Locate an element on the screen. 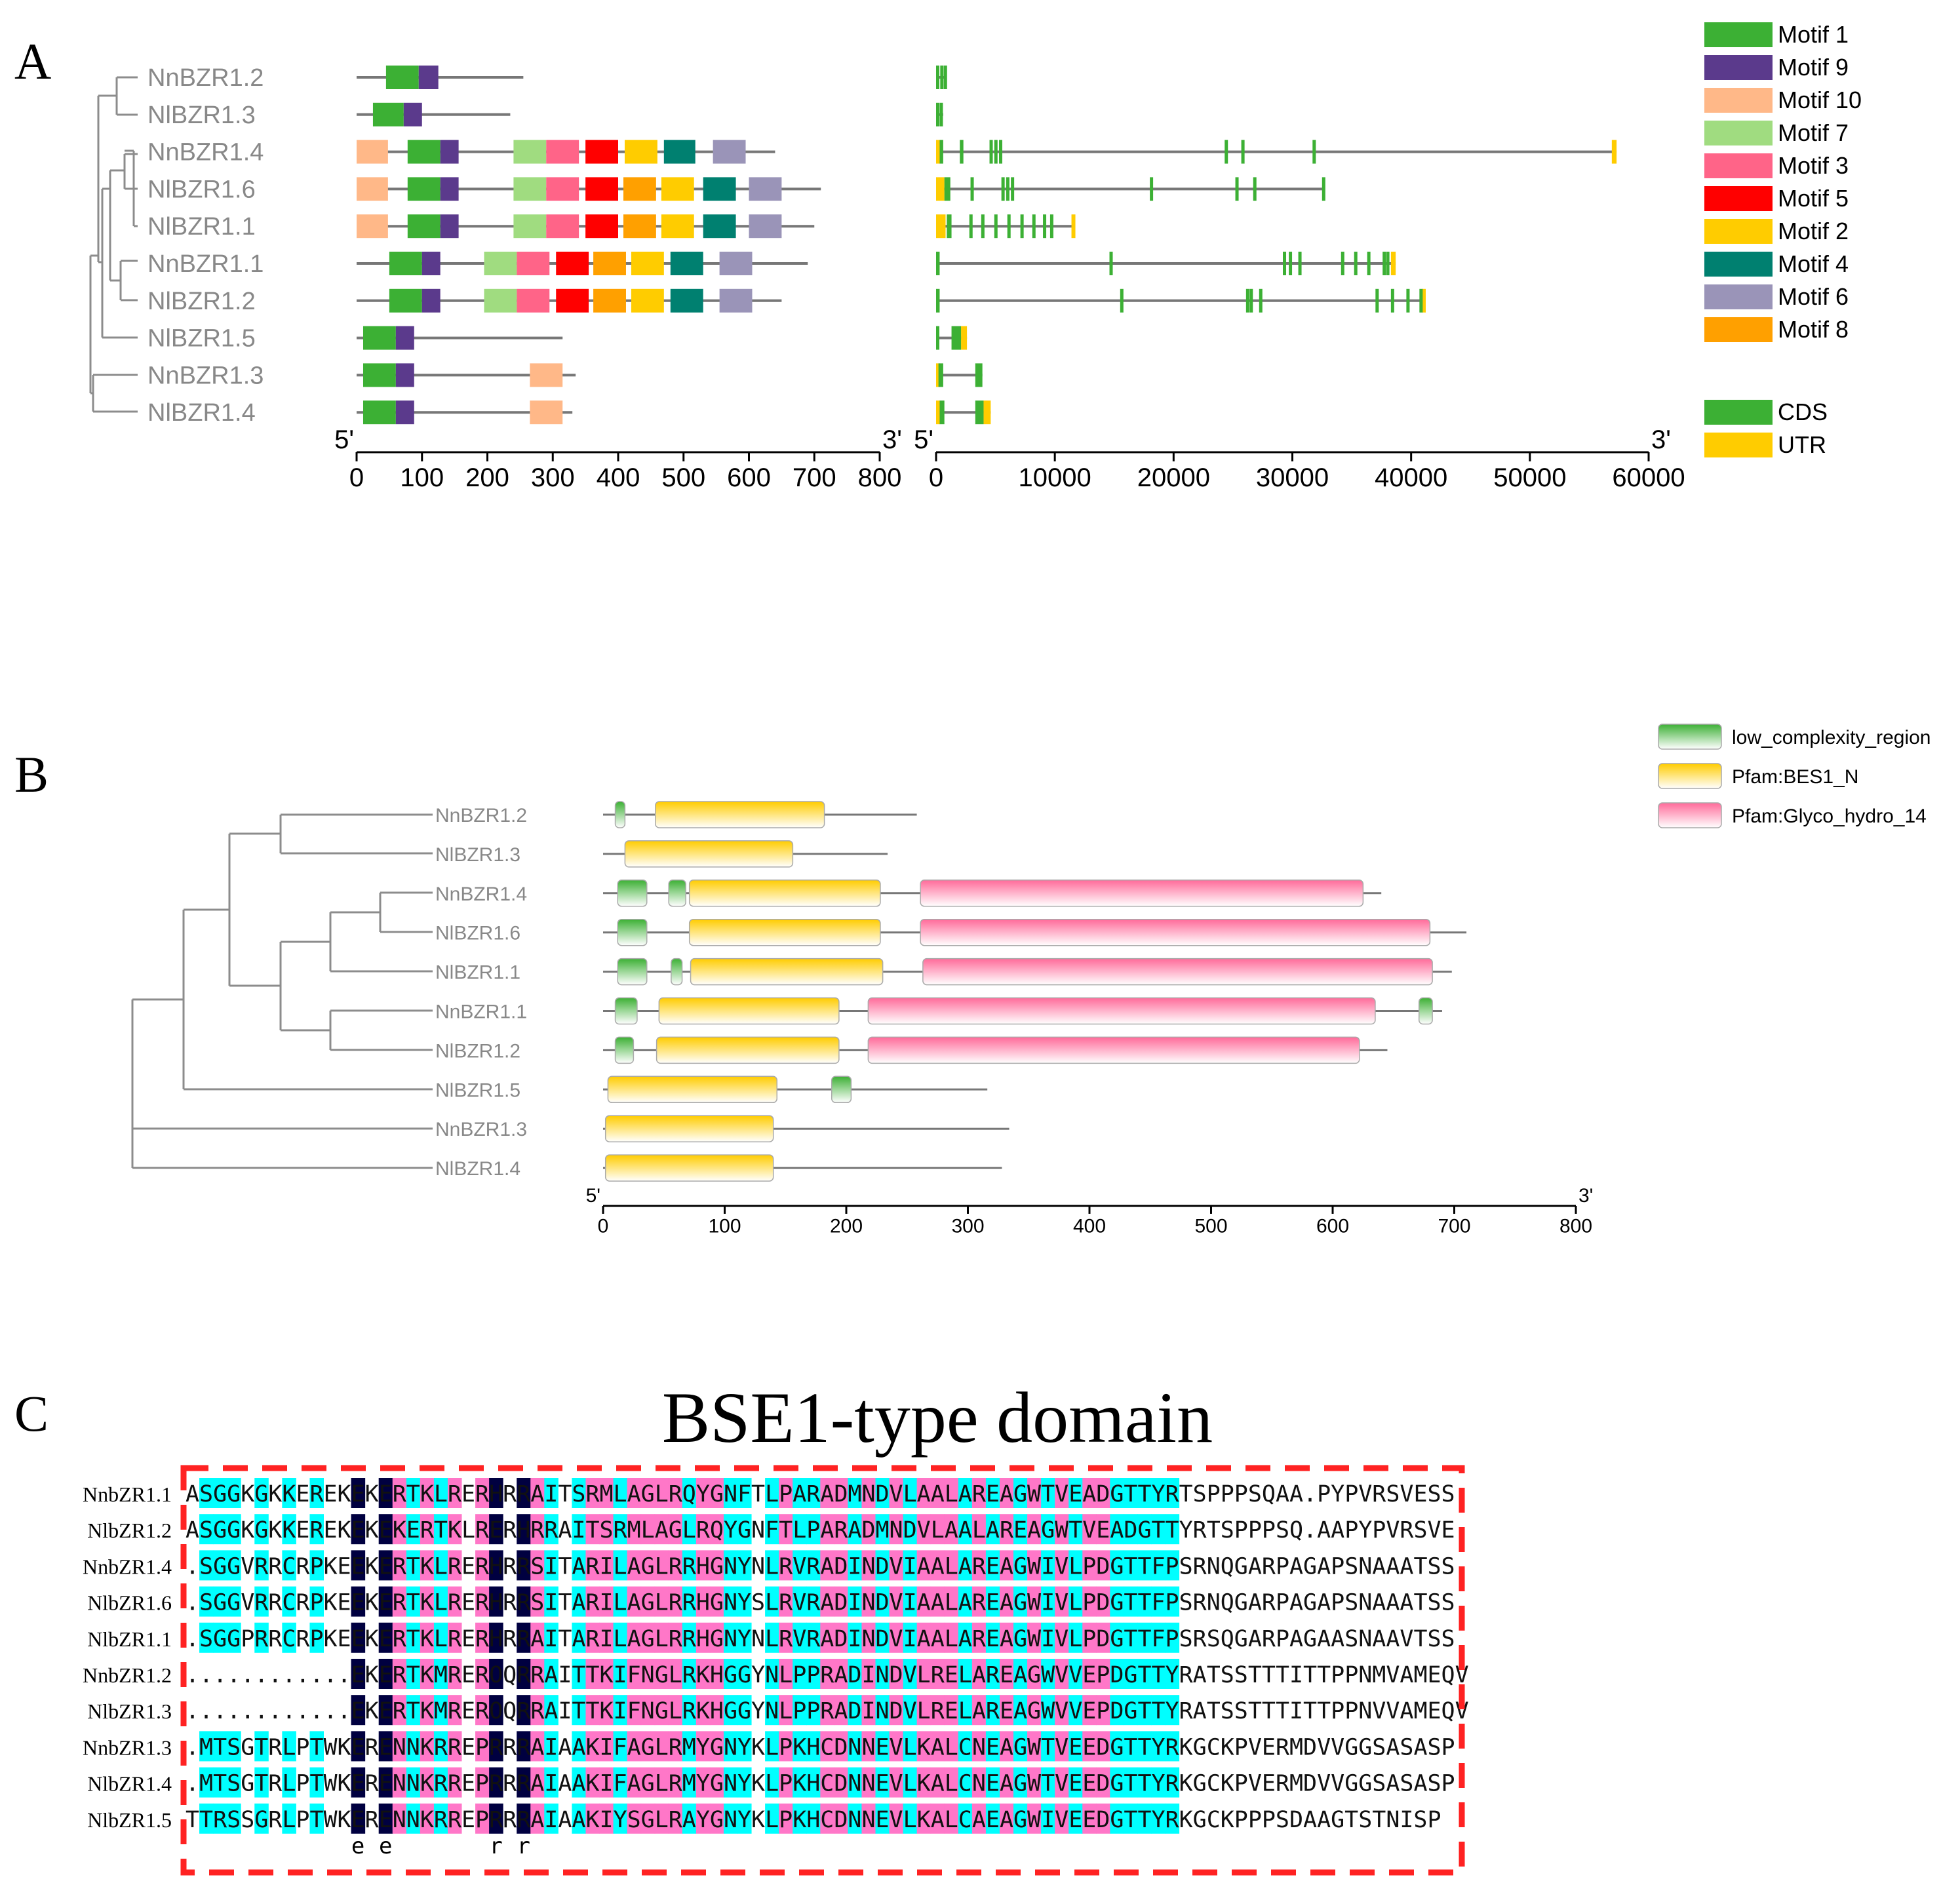 This screenshot has width=1960, height=1879. motif-1-block is located at coordinates (424, 152).